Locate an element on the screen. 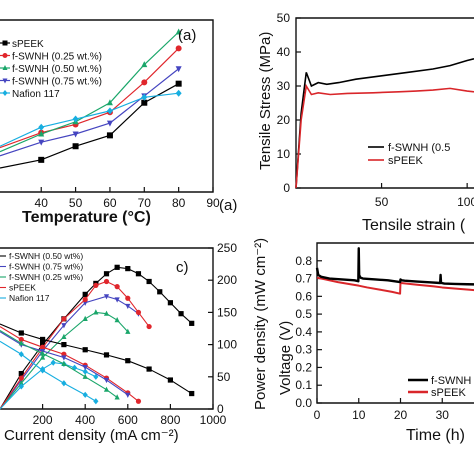  panel-b-x-tick-label: 100 is located at coordinates (465, 202).